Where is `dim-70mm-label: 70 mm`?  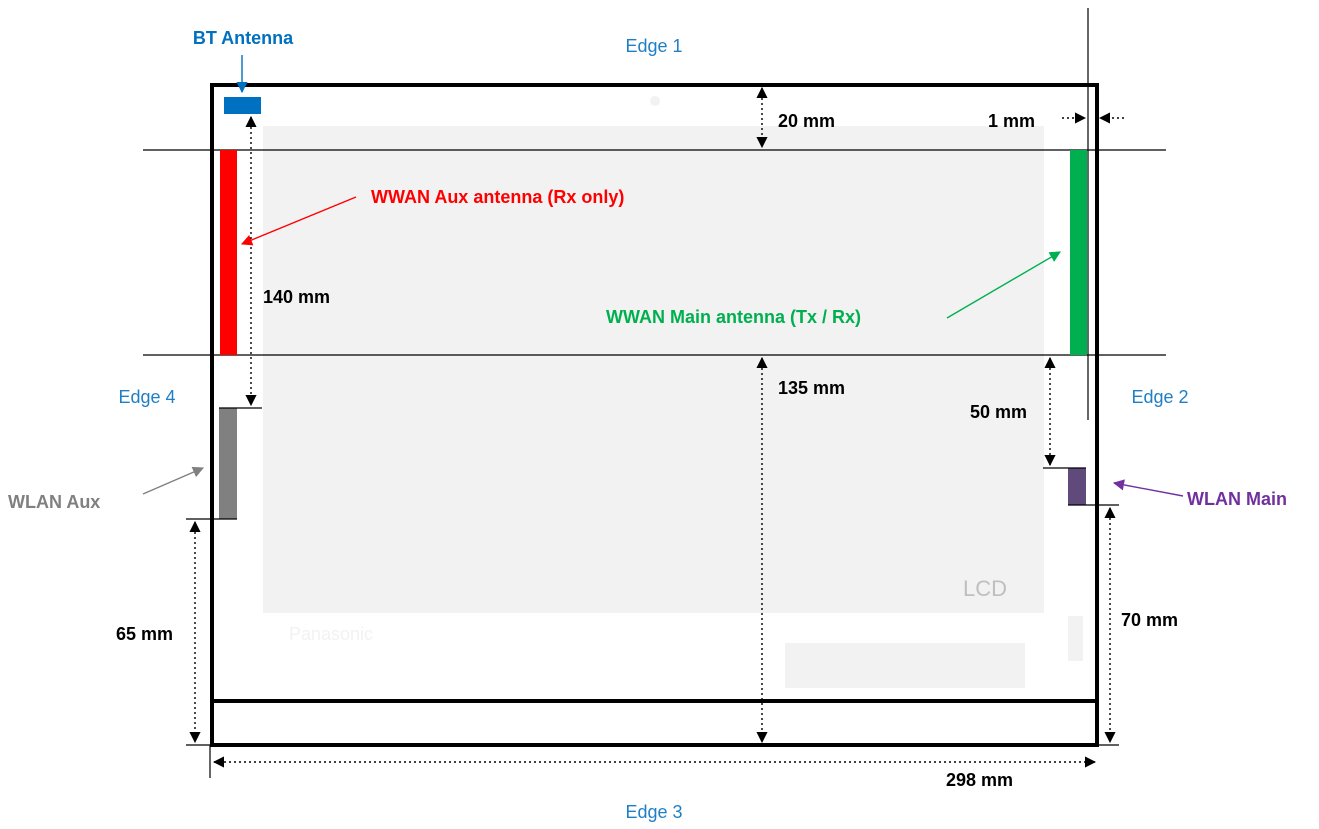
dim-70mm-label: 70 mm is located at coordinates (1149, 620).